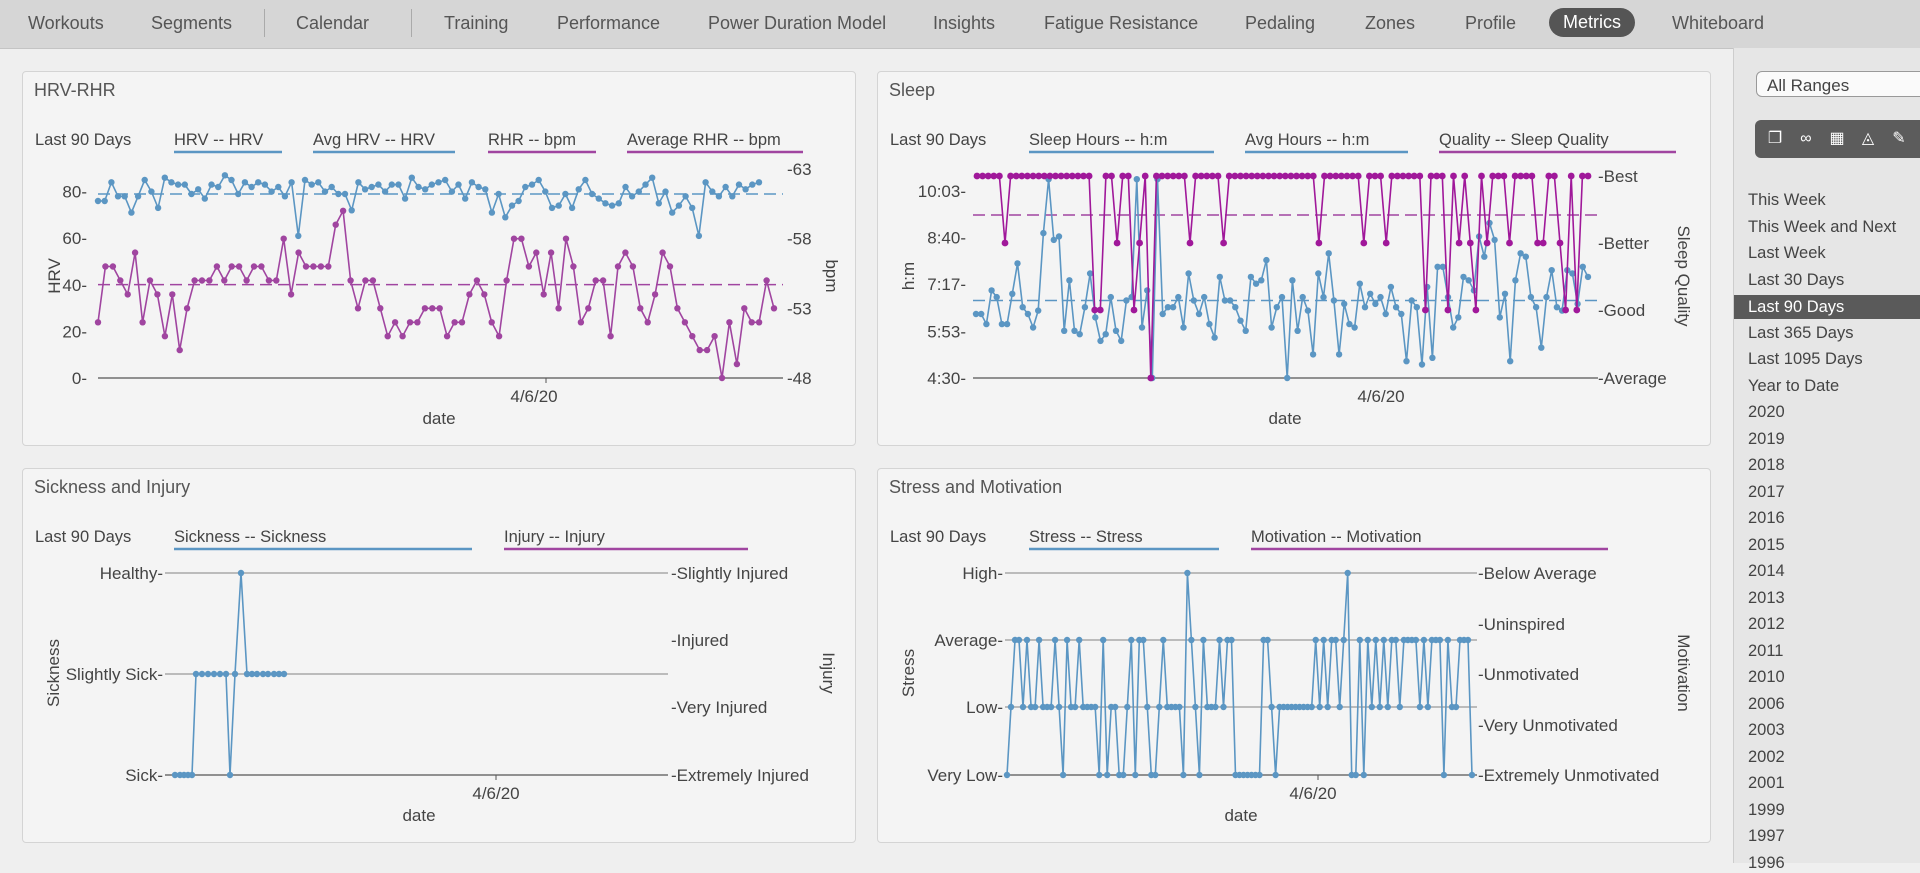 The height and width of the screenshot is (873, 1920). Describe the element at coordinates (53, 673) in the screenshot. I see `y-axis-label: Sickness` at that location.